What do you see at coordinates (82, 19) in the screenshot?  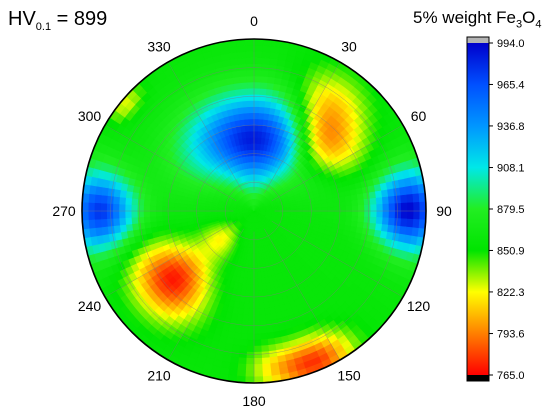 I see `hardness-value: = 899` at bounding box center [82, 19].